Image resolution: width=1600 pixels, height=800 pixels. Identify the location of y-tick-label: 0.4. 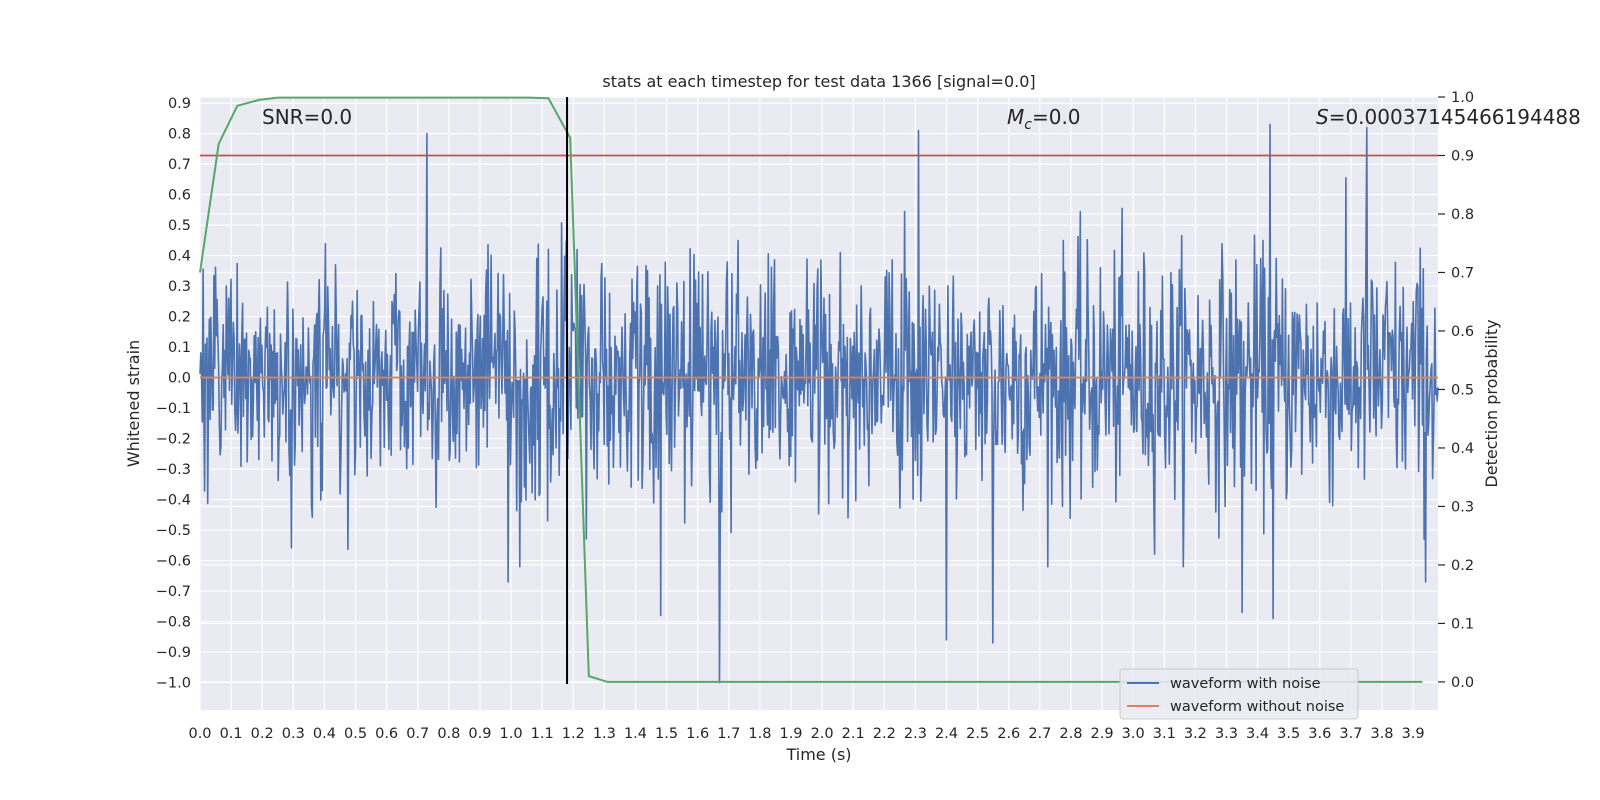
(179, 257).